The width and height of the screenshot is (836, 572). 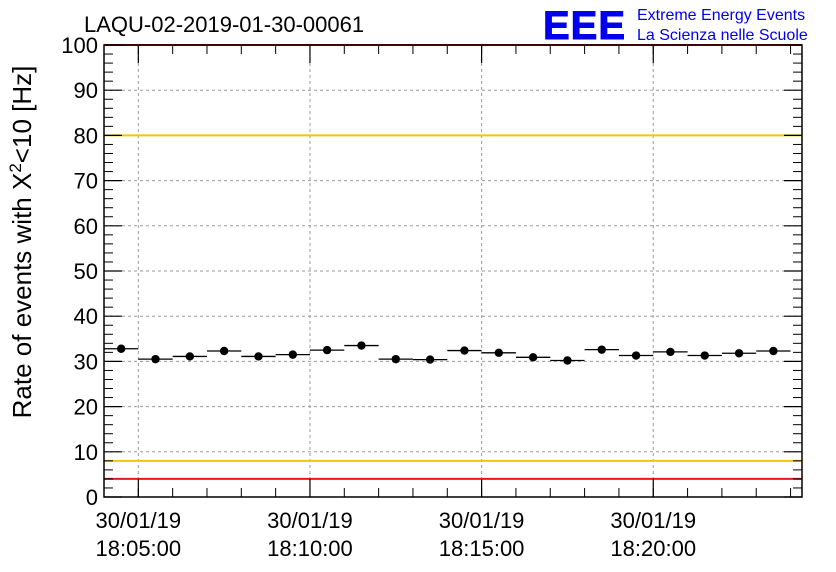 I want to click on y-tick-label: 0, so click(x=92, y=497).